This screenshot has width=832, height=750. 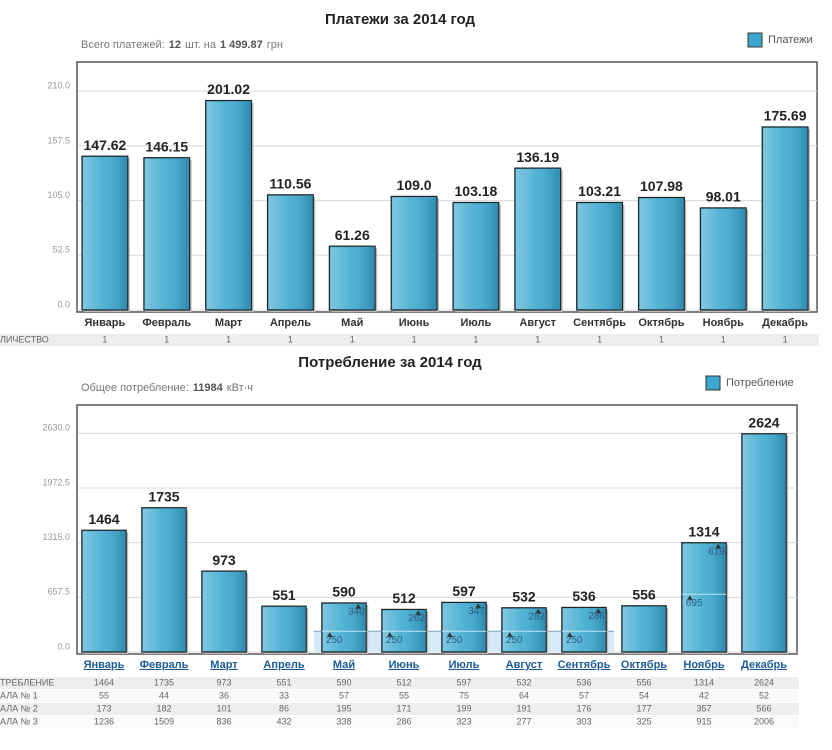 What do you see at coordinates (224, 665) in the screenshot?
I see `category-link: Март` at bounding box center [224, 665].